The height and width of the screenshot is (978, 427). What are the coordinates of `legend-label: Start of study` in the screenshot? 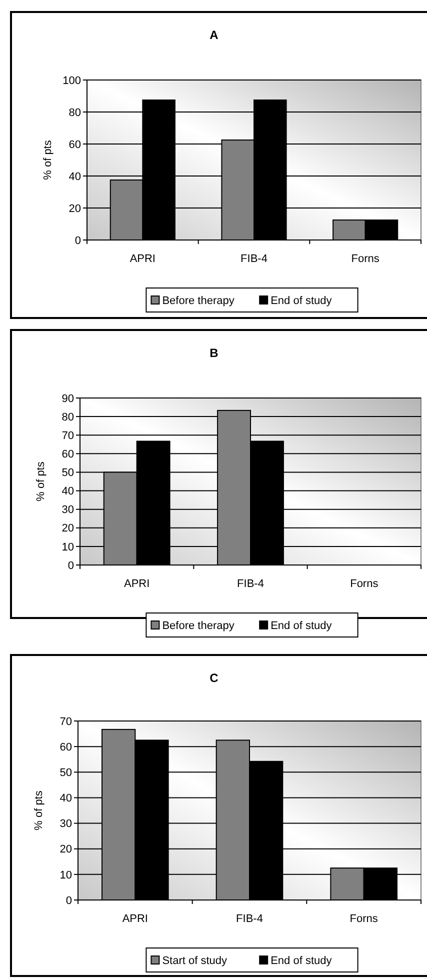 It's located at (195, 960).